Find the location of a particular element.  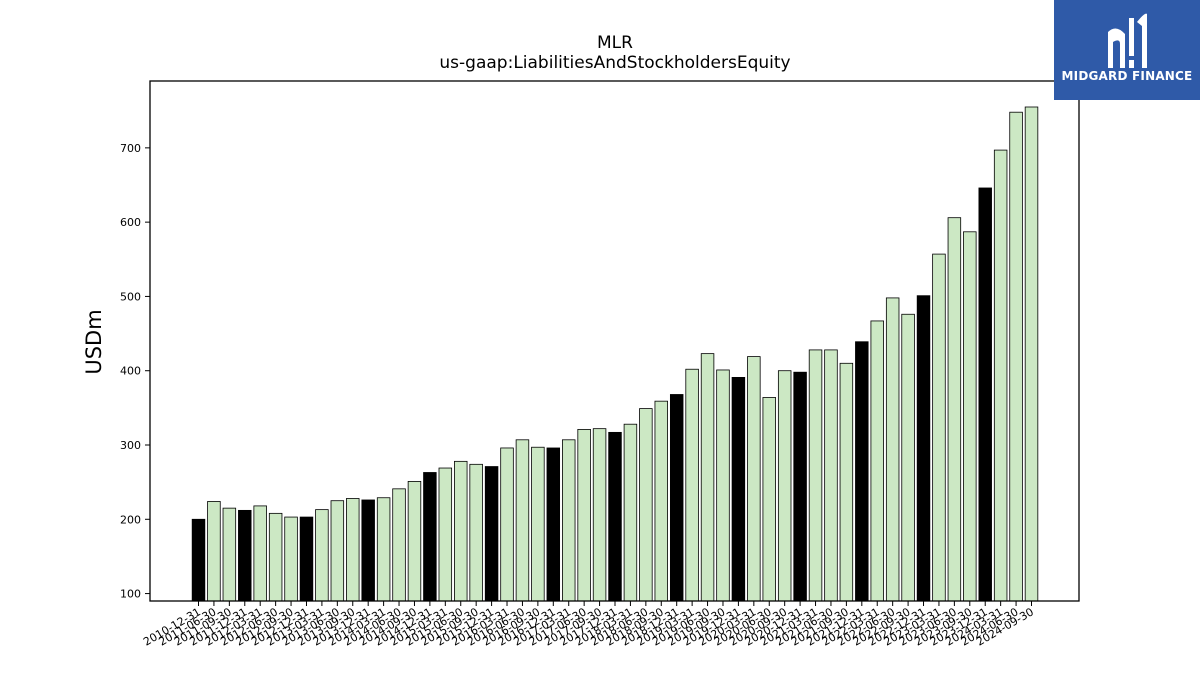

brand-logo: MIDGARD FINANCE is located at coordinates (1127, 50).